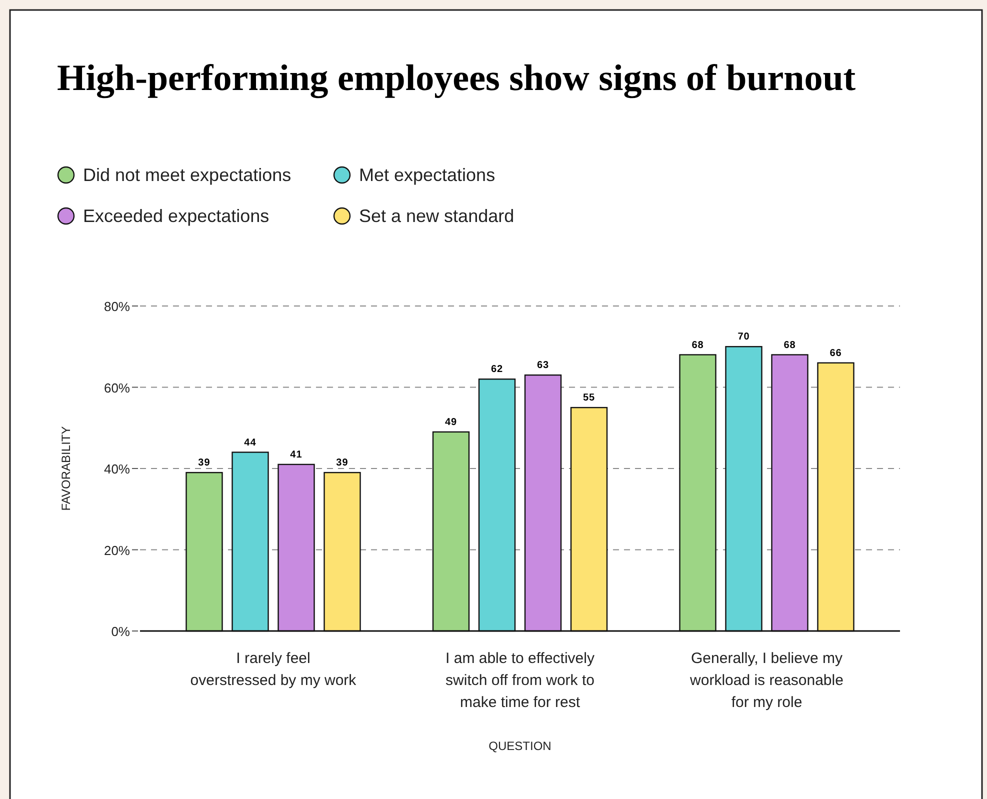 This screenshot has height=799, width=987. Describe the element at coordinates (451, 422) in the screenshot. I see `data-label: 49` at that location.